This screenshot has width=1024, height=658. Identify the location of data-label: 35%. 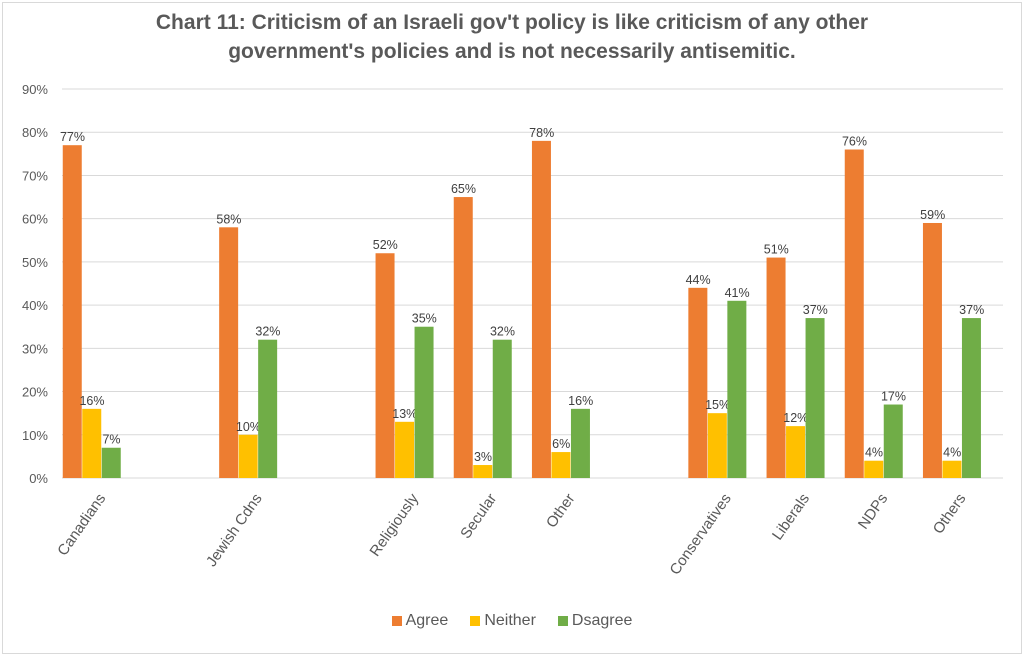
(424, 319).